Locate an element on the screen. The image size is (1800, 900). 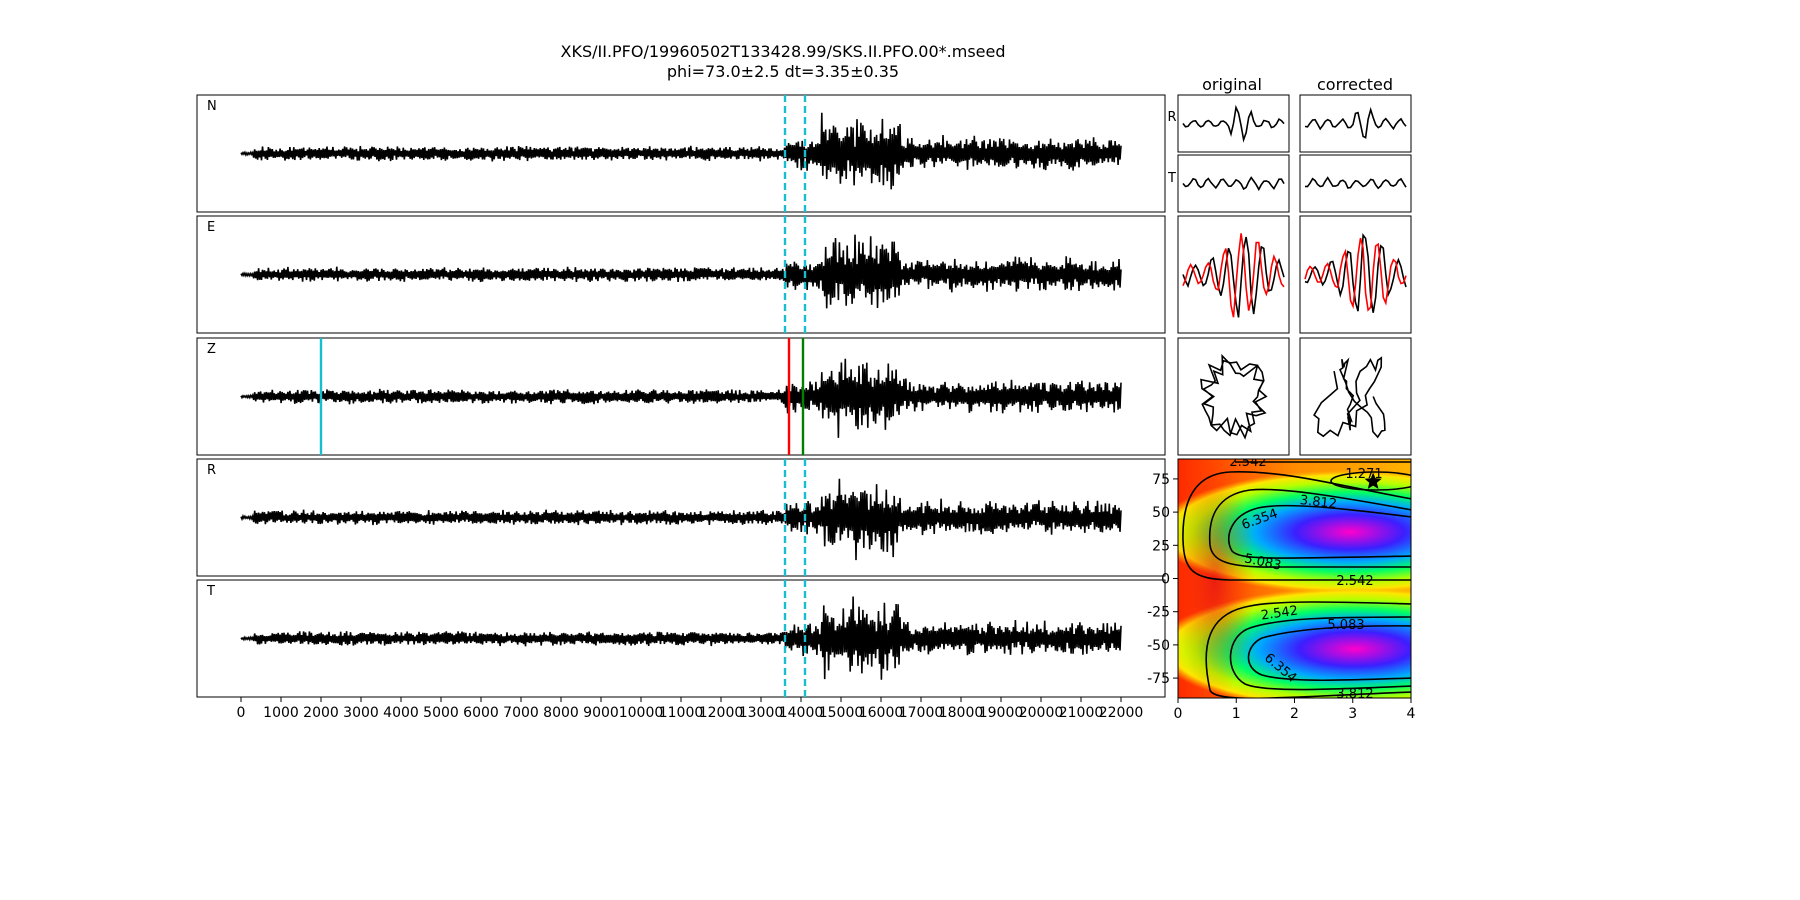
row-label-t: T is located at coordinates (1171, 178).